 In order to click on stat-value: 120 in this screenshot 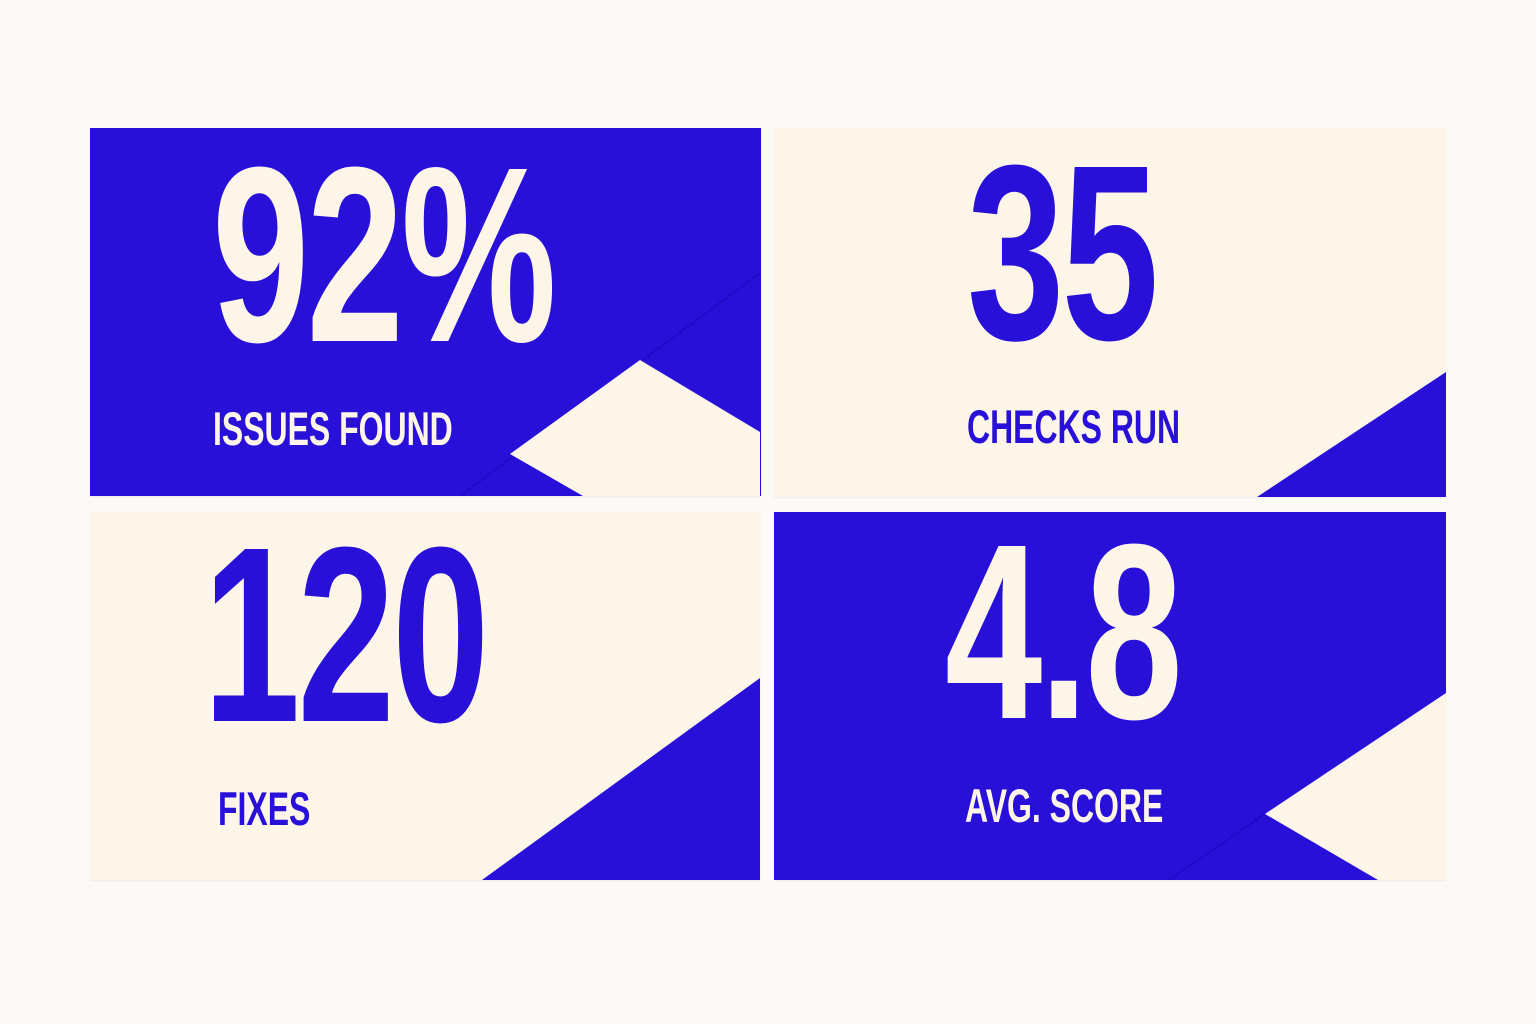, I will do `click(346, 643)`.